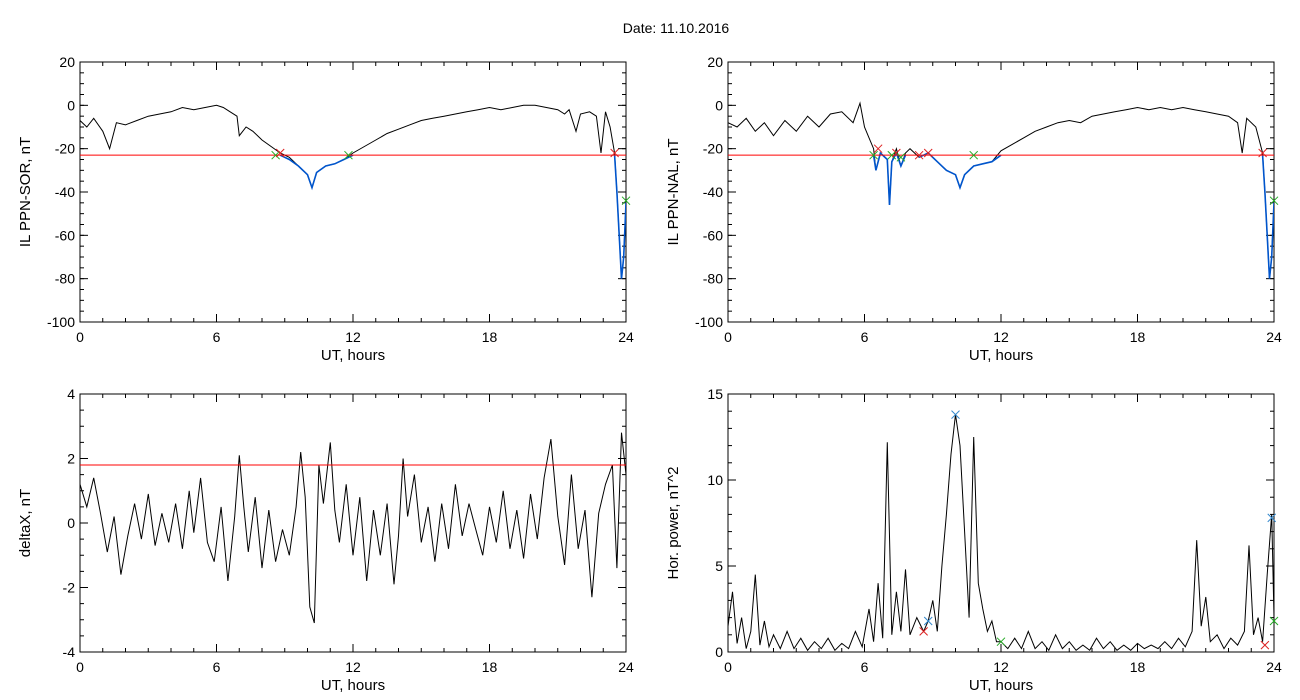 The height and width of the screenshot is (700, 1300). Describe the element at coordinates (71, 459) in the screenshot. I see `y-tick-label: 2` at that location.